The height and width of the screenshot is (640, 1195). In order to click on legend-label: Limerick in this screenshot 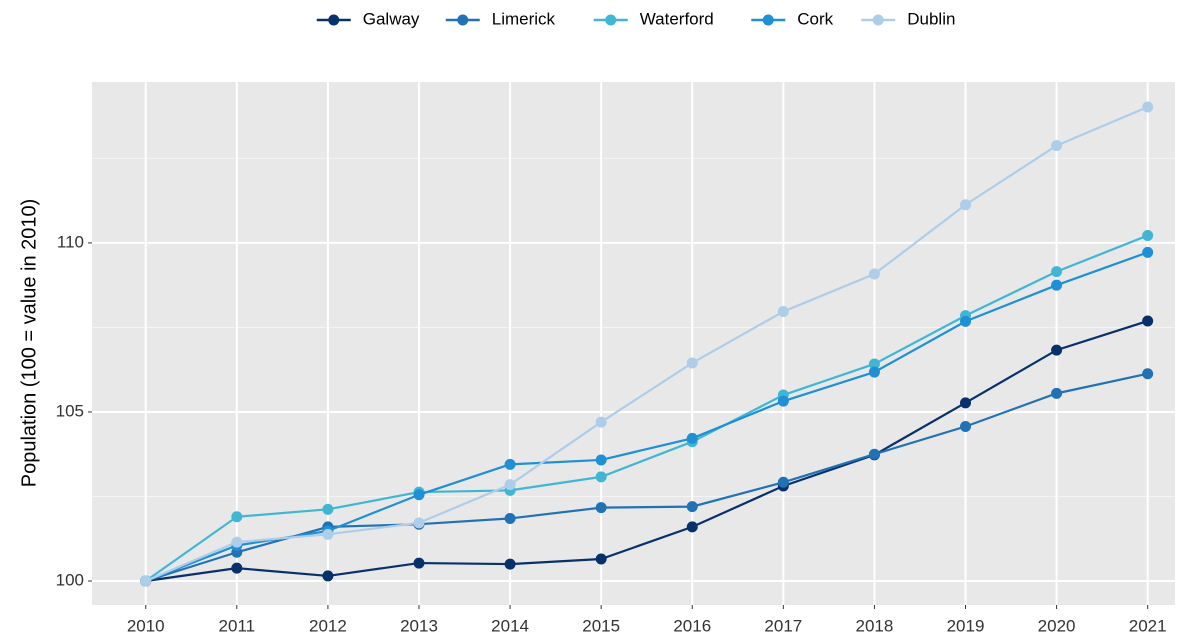, I will do `click(524, 18)`.